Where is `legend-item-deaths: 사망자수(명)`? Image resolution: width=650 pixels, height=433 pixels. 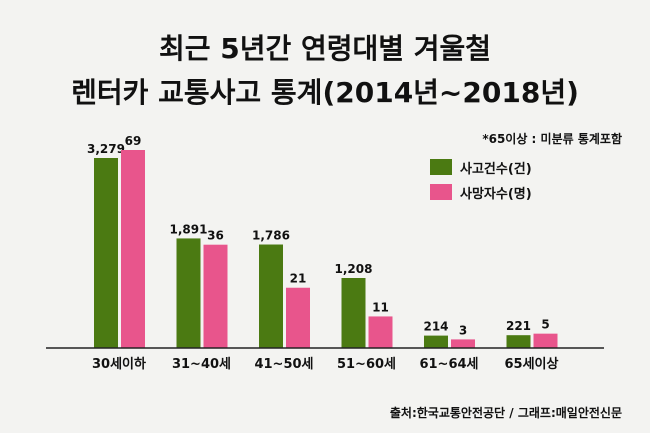 legend-item-deaths: 사망자수(명) is located at coordinates (481, 192).